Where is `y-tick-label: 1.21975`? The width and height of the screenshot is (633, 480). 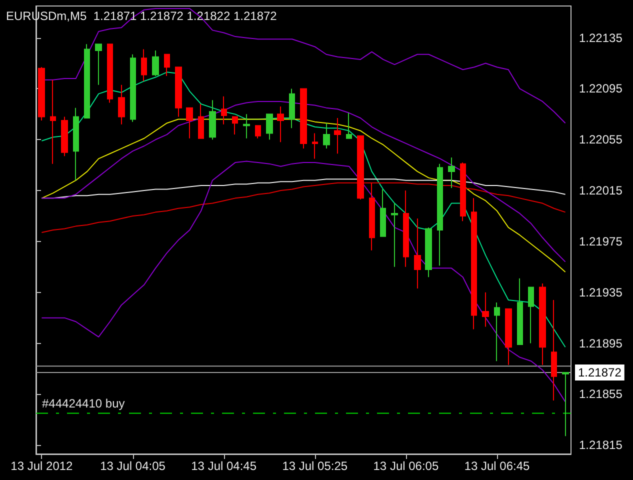 y-tick-label: 1.21975 is located at coordinates (601, 241).